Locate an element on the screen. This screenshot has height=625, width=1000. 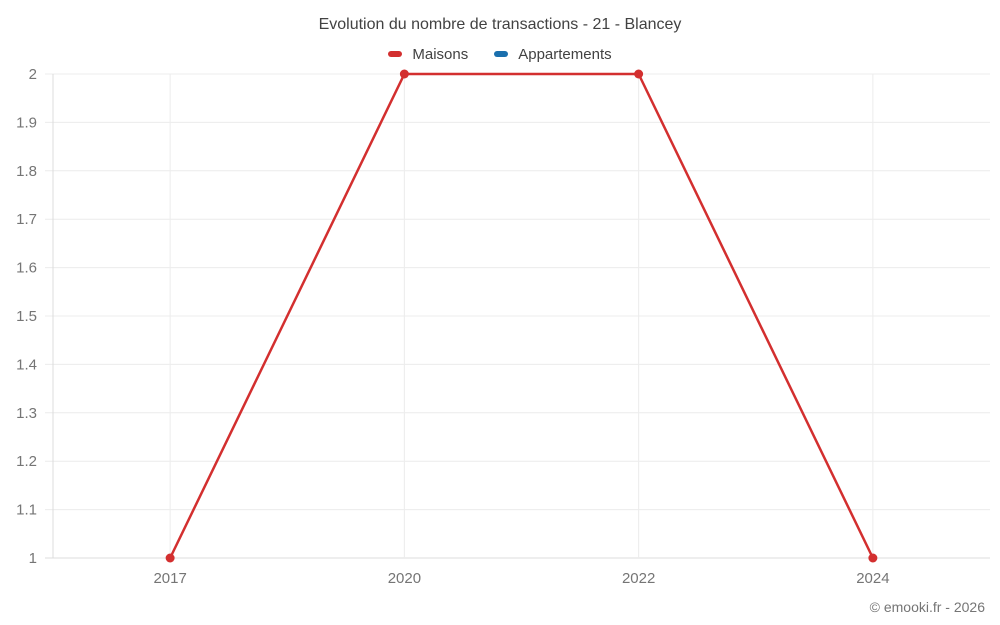
x-tick-label: 2017 is located at coordinates (169, 578).